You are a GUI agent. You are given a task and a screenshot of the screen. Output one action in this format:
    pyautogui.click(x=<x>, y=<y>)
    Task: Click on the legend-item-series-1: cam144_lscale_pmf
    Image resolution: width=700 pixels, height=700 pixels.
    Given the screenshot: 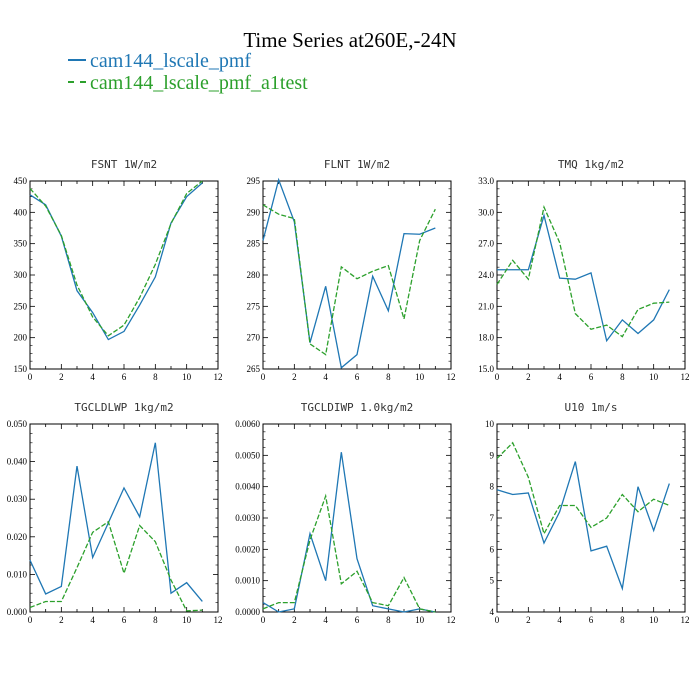 What is the action you would take?
    pyautogui.click(x=188, y=61)
    